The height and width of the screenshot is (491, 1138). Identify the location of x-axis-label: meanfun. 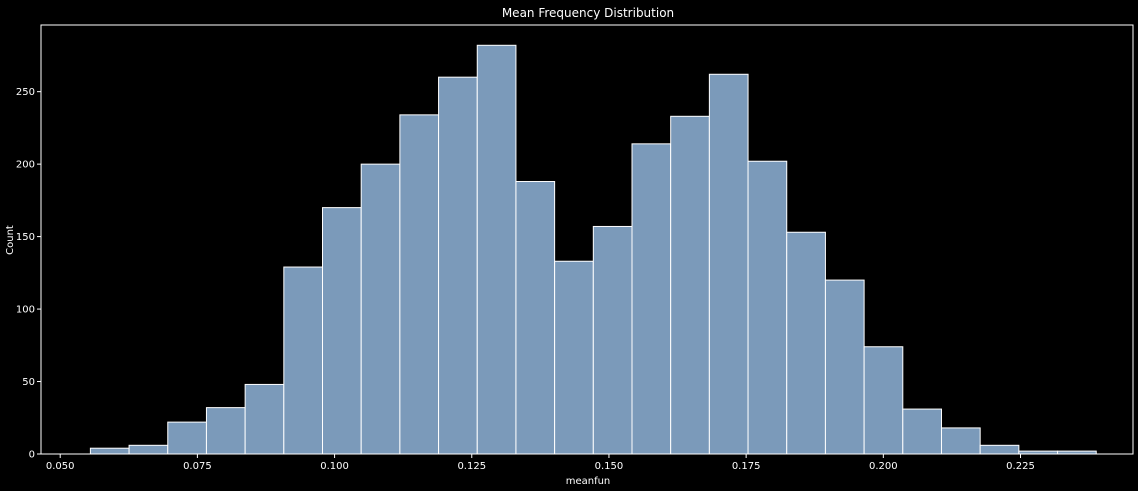
(588, 481).